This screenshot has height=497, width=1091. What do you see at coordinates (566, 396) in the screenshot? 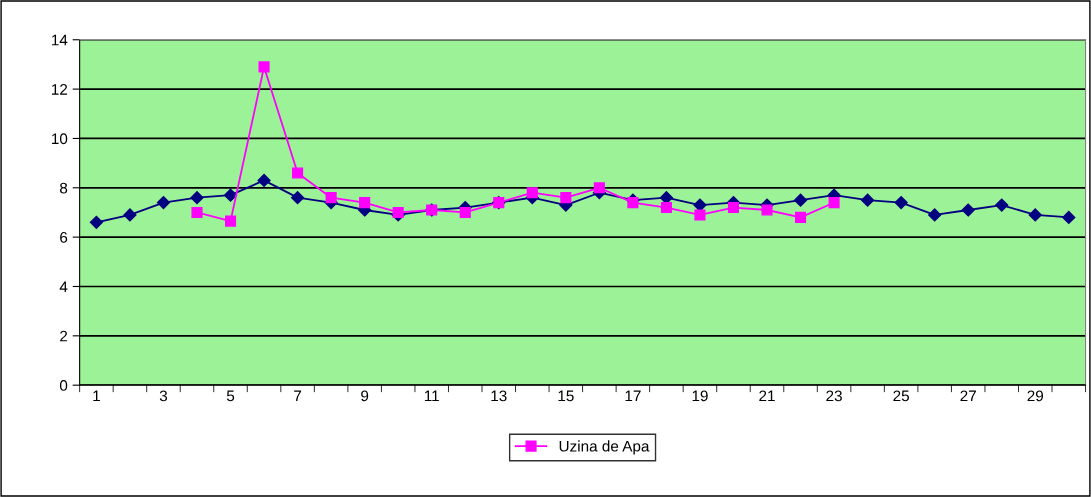
I see `x-tick-label: 15` at bounding box center [566, 396].